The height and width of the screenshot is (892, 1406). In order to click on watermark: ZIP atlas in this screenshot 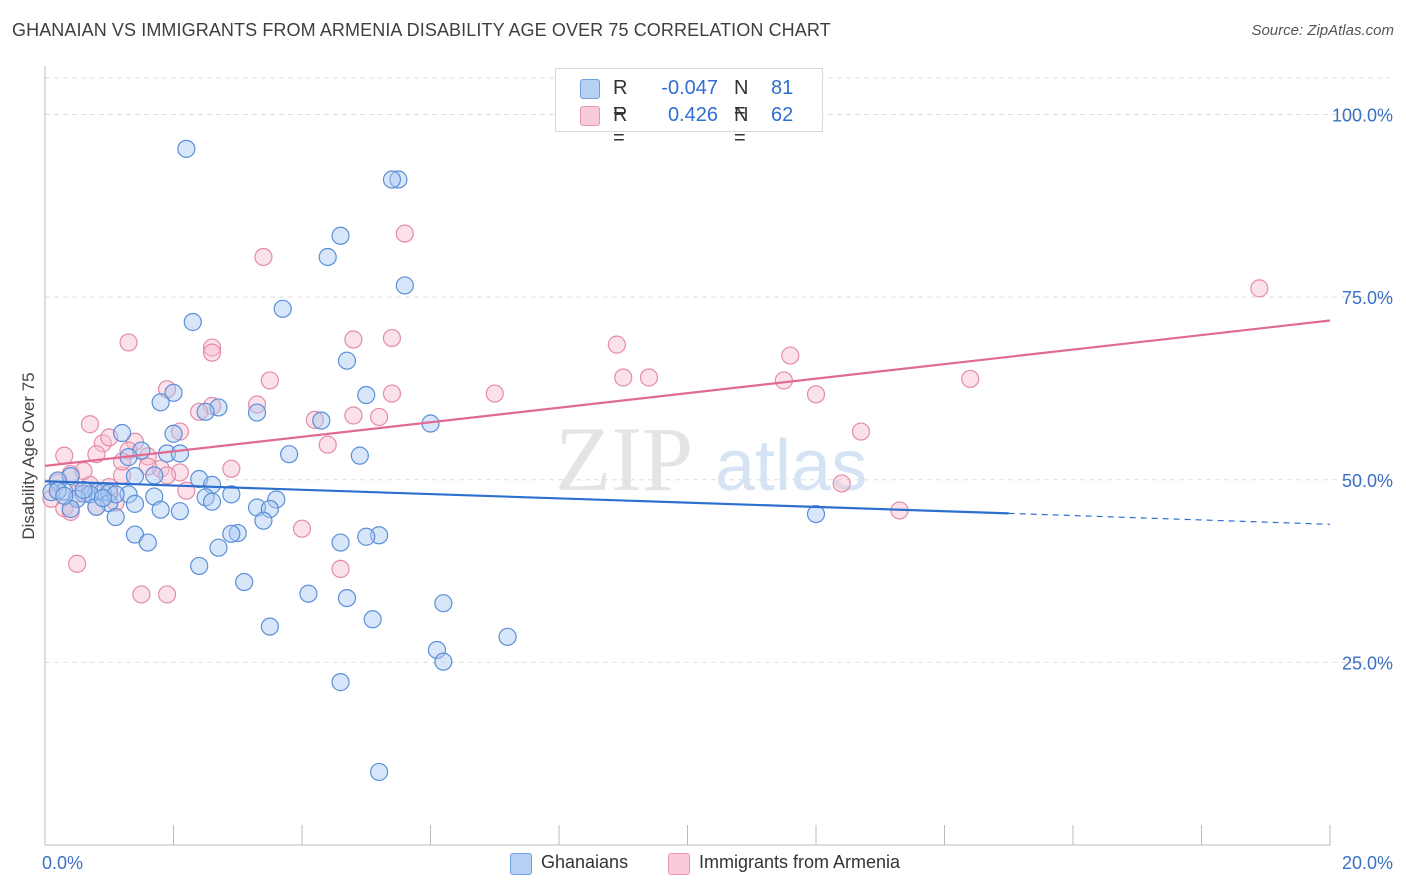, I will do `click(711, 459)`.